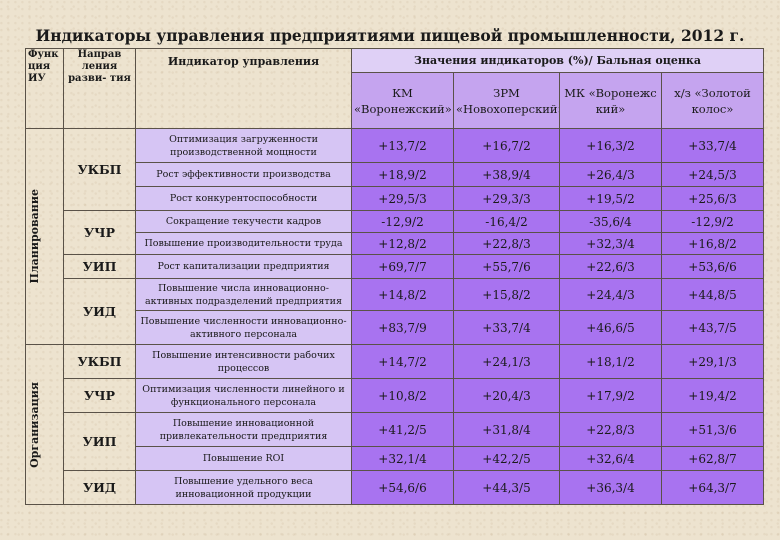 The image size is (780, 540). What do you see at coordinates (610, 221) in the screenshot?
I see `value-cell: -35,6/4` at bounding box center [610, 221].